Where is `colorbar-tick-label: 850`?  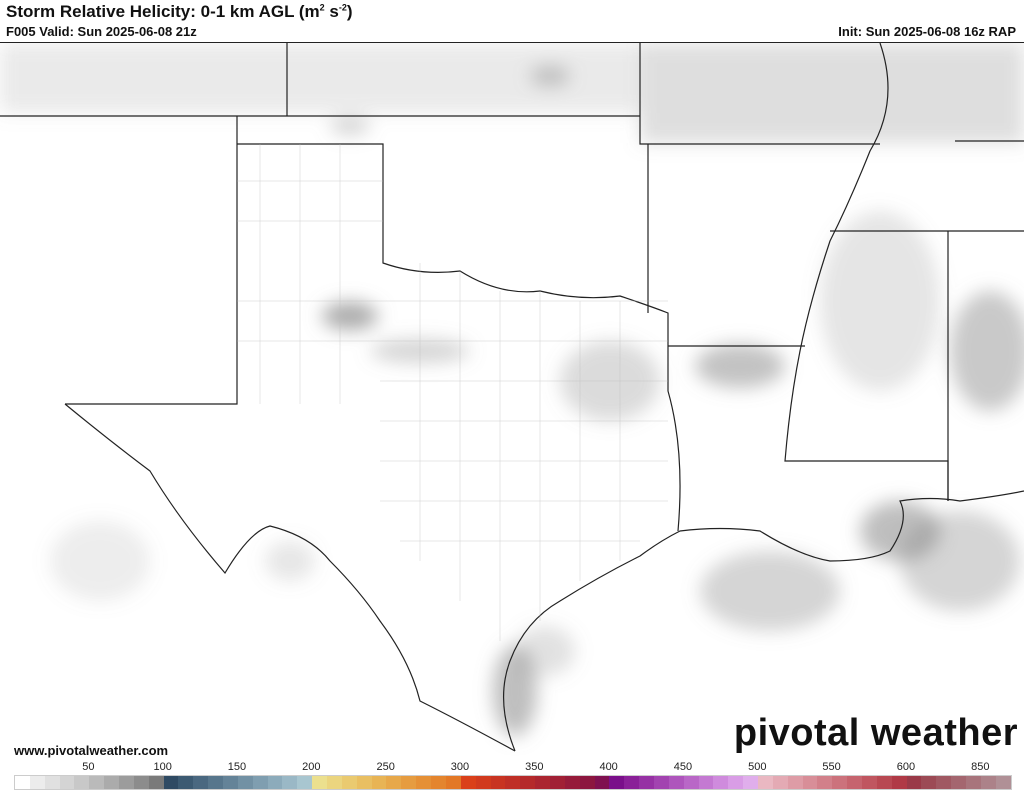 colorbar-tick-label: 850 is located at coordinates (980, 767).